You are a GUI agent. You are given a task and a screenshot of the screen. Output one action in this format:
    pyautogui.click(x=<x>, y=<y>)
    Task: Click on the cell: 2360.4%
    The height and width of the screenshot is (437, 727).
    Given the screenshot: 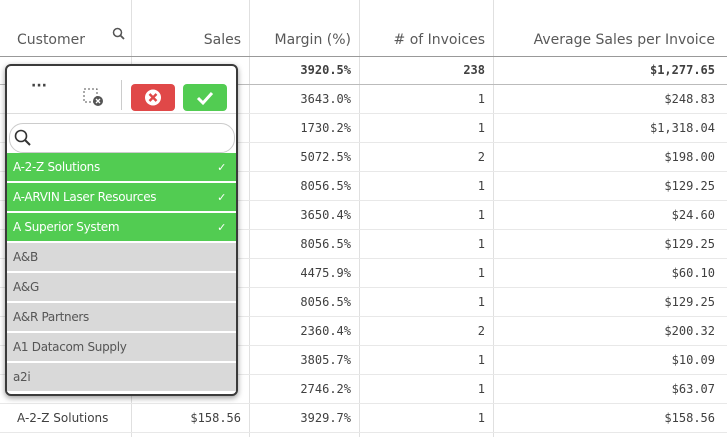 What is the action you would take?
    pyautogui.click(x=325, y=331)
    